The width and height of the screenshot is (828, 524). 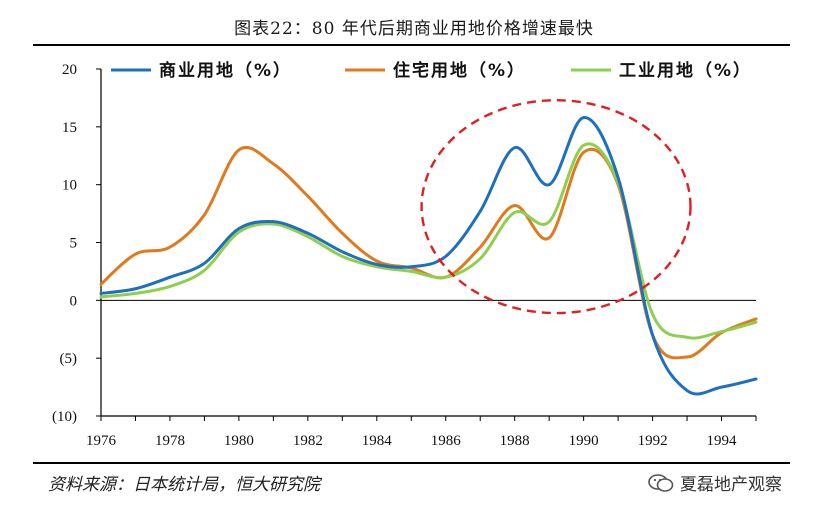 I want to click on wechat-icon, so click(x=661, y=482).